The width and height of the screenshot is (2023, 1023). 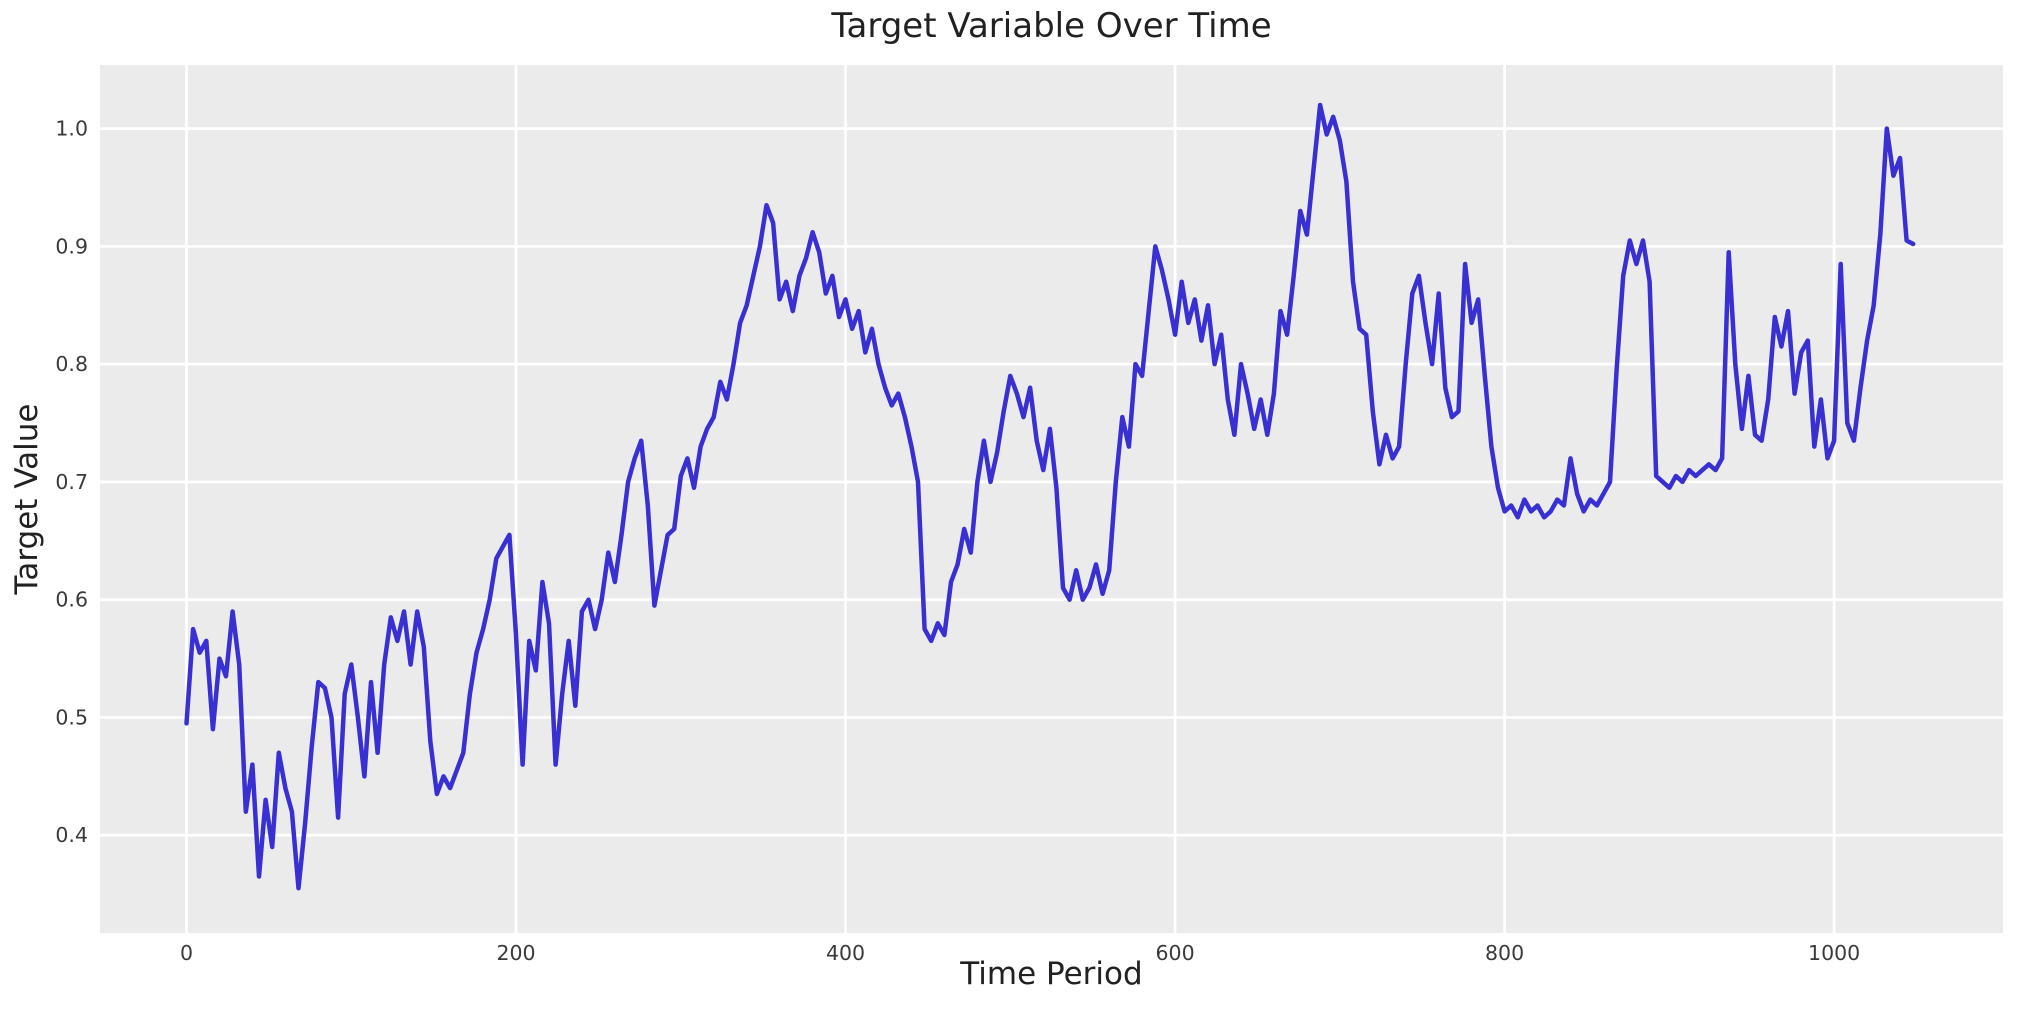 What do you see at coordinates (1504, 953) in the screenshot?
I see `x-tick-label: 800` at bounding box center [1504, 953].